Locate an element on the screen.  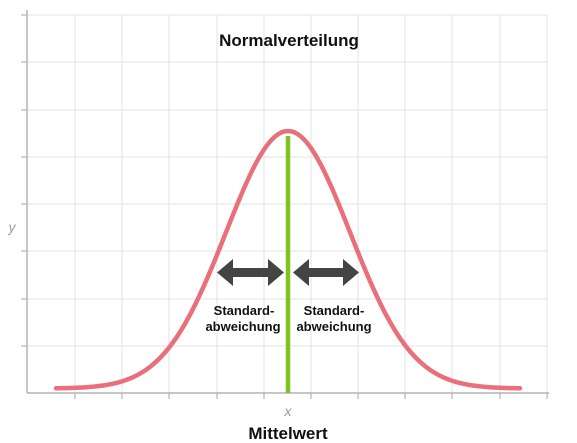
x-axis-label: x is located at coordinates (288, 411).